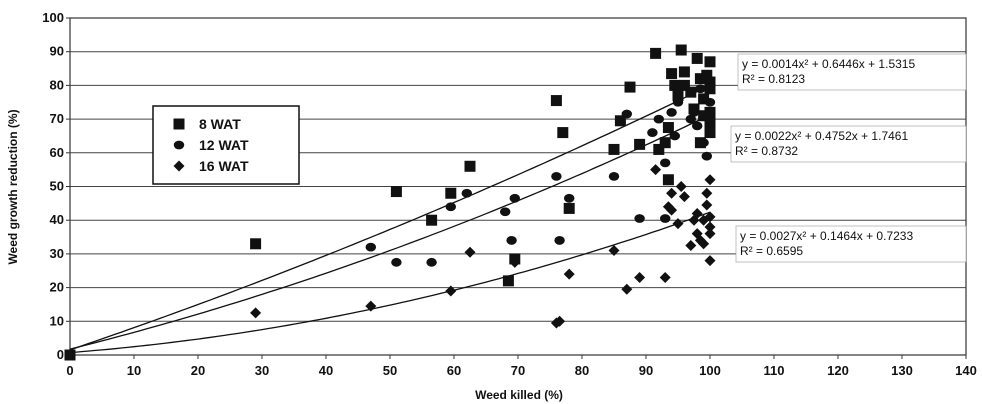  I want to click on y-axis-title: Weed growth reduction (%), so click(13, 186).